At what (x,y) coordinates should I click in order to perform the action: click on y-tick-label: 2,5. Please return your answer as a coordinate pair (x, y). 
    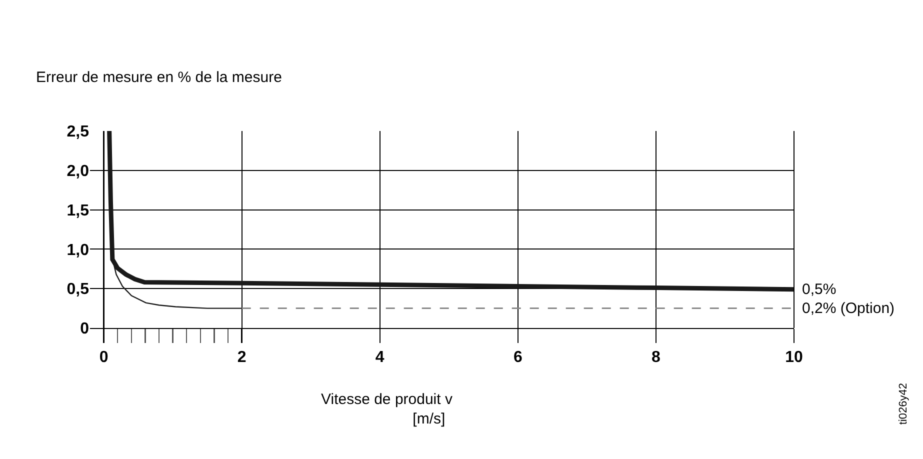
    Looking at the image, I should click on (78, 132).